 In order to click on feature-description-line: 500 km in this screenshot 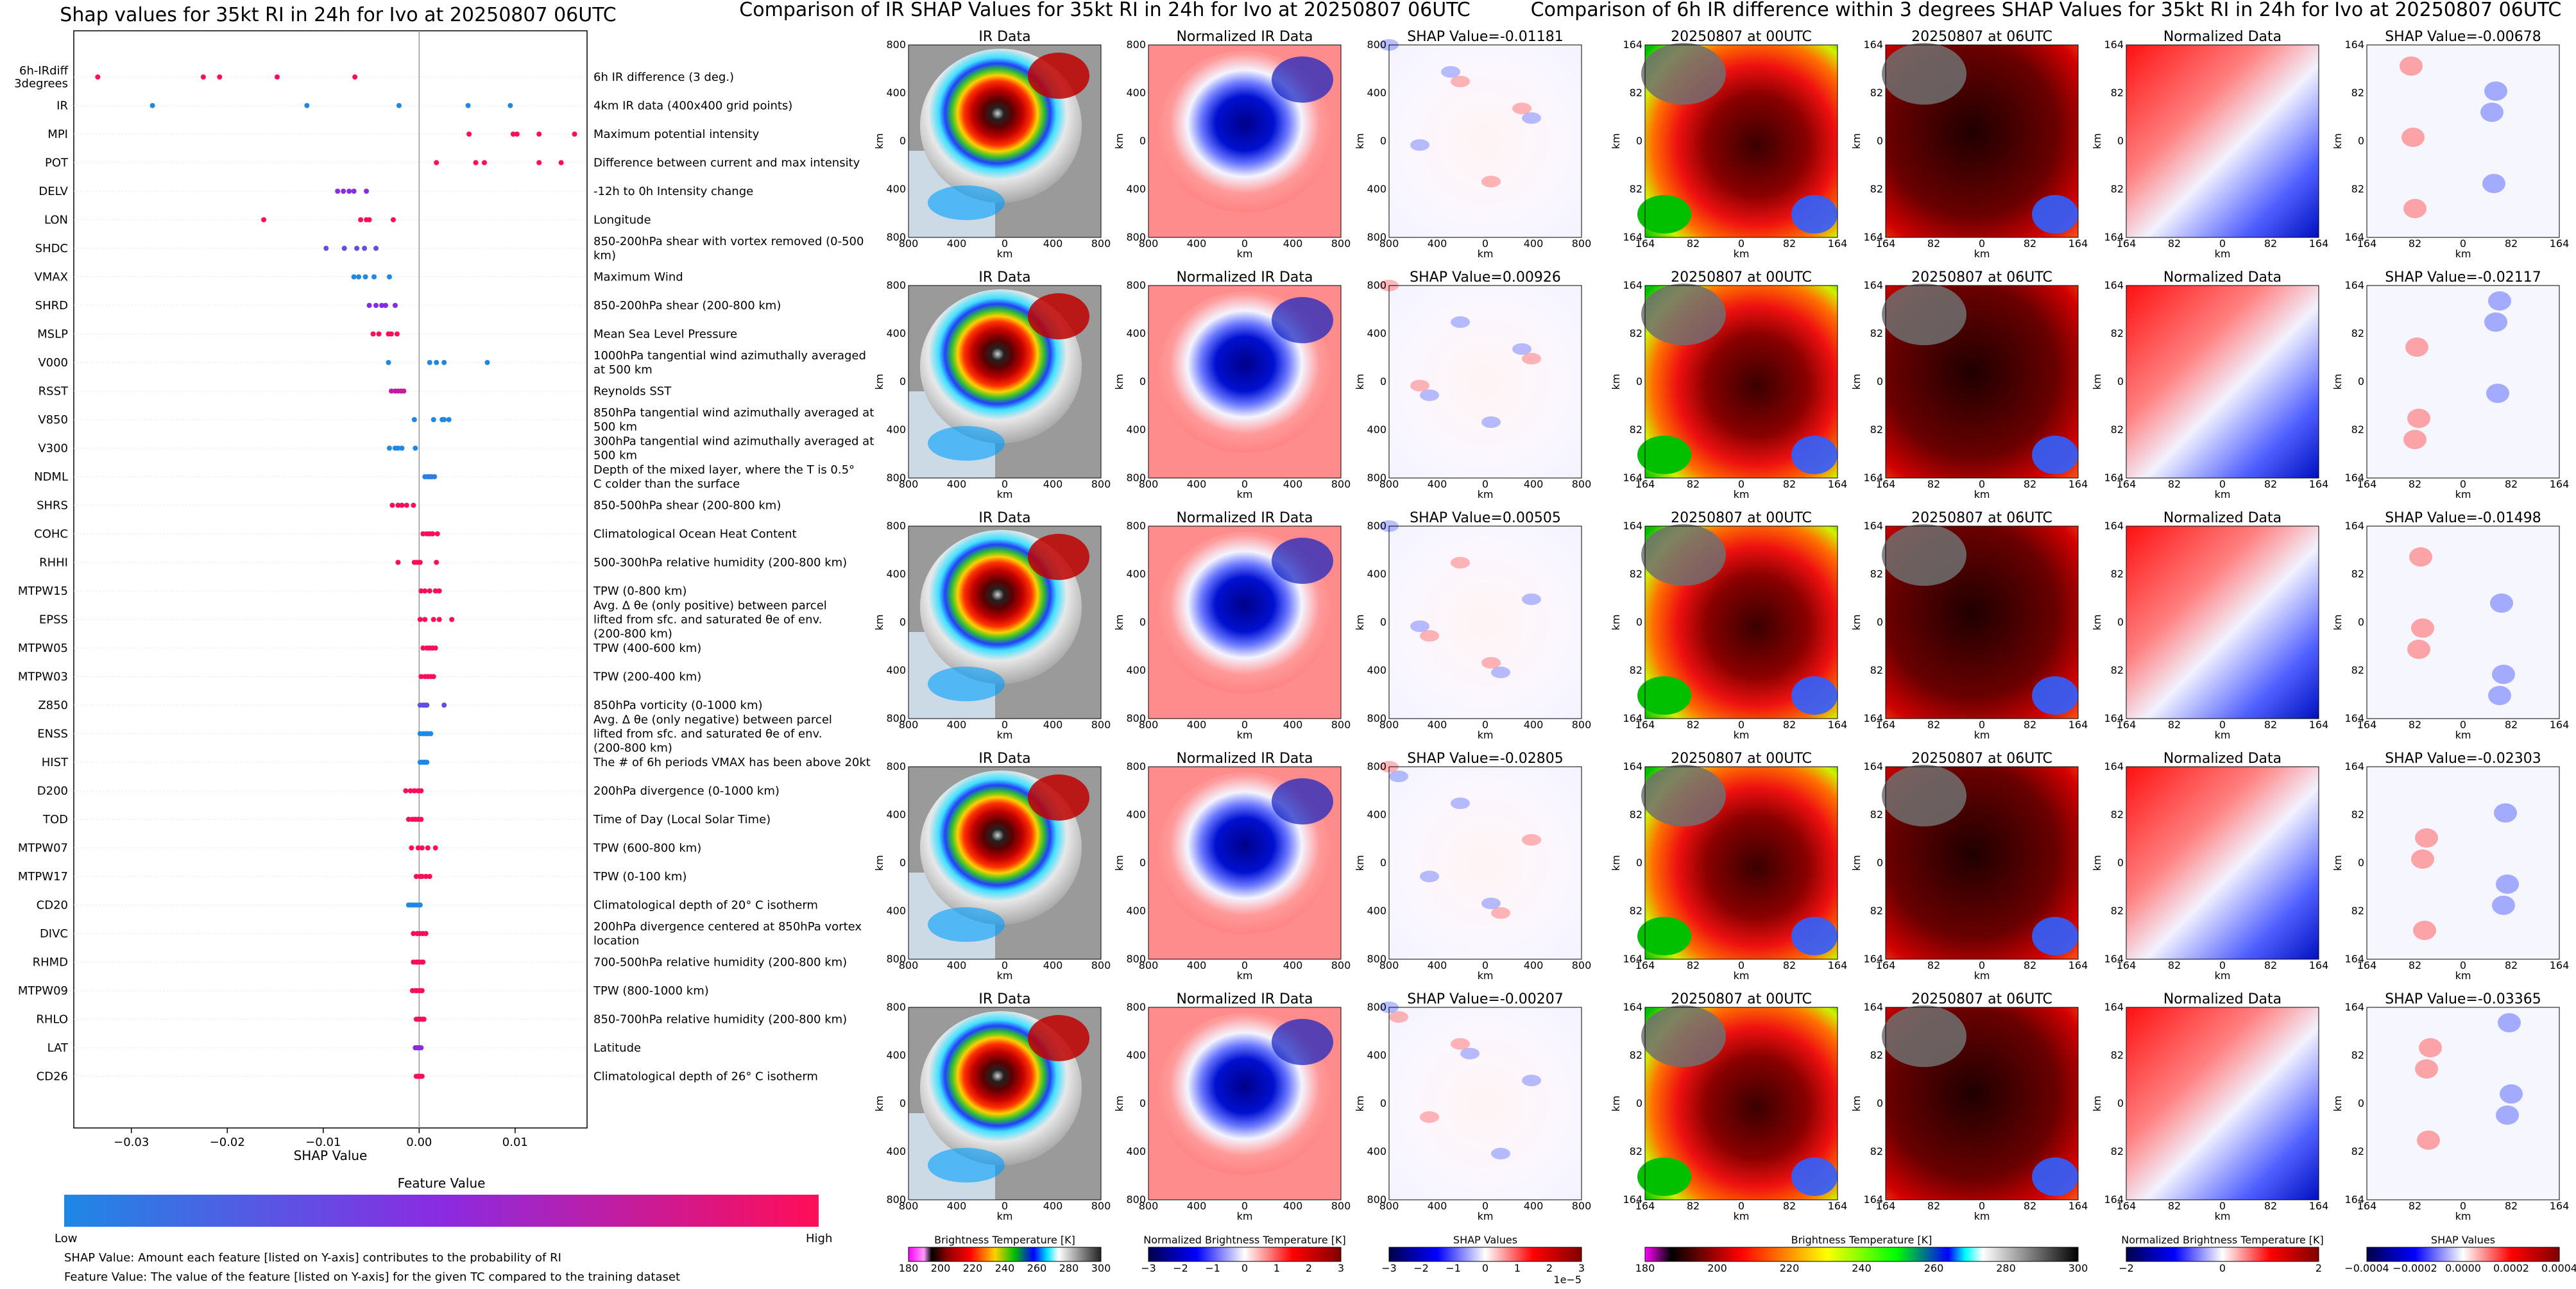, I will do `click(615, 456)`.